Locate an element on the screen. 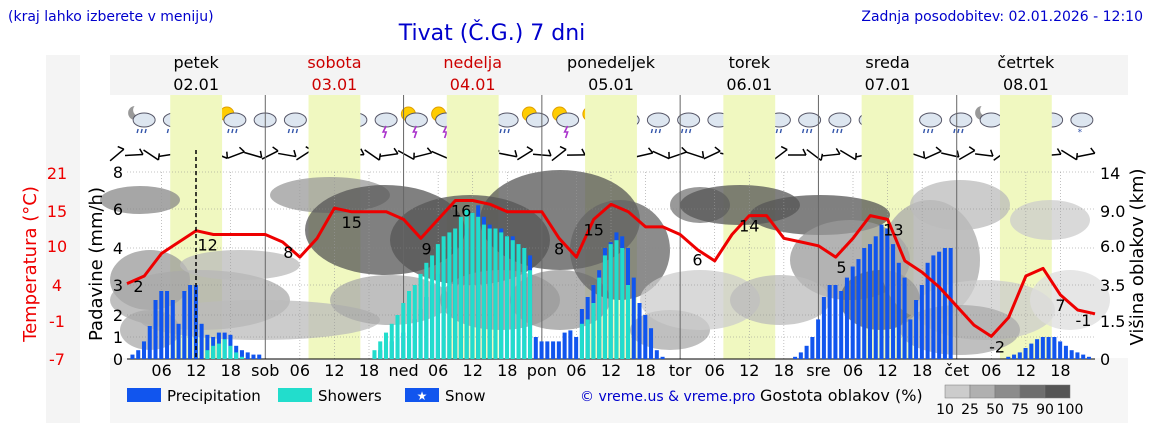  temp-tick-label: -1 is located at coordinates (57, 321).